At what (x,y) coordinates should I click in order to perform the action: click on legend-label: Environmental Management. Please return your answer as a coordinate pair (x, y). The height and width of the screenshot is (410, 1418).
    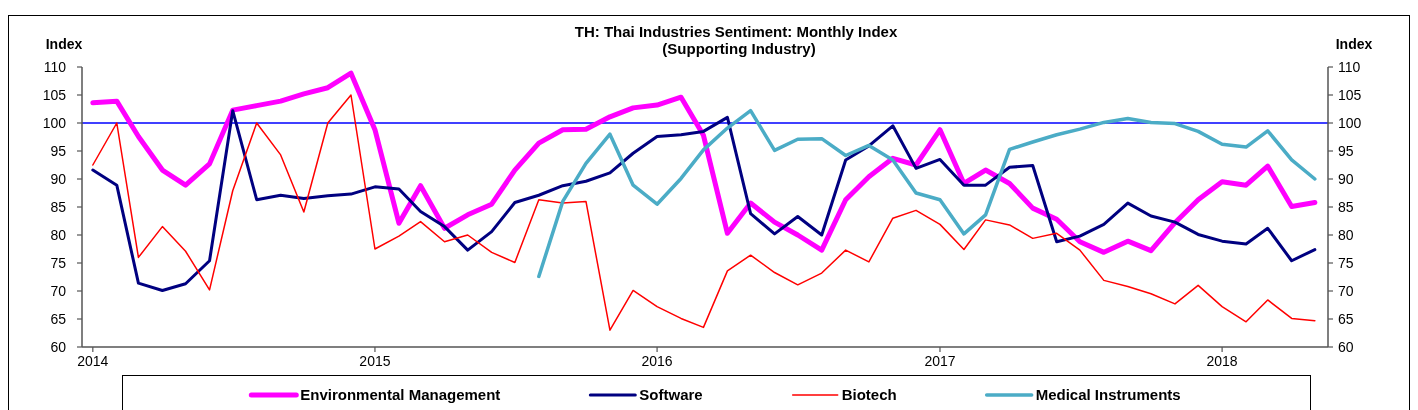
    Looking at the image, I should click on (400, 395).